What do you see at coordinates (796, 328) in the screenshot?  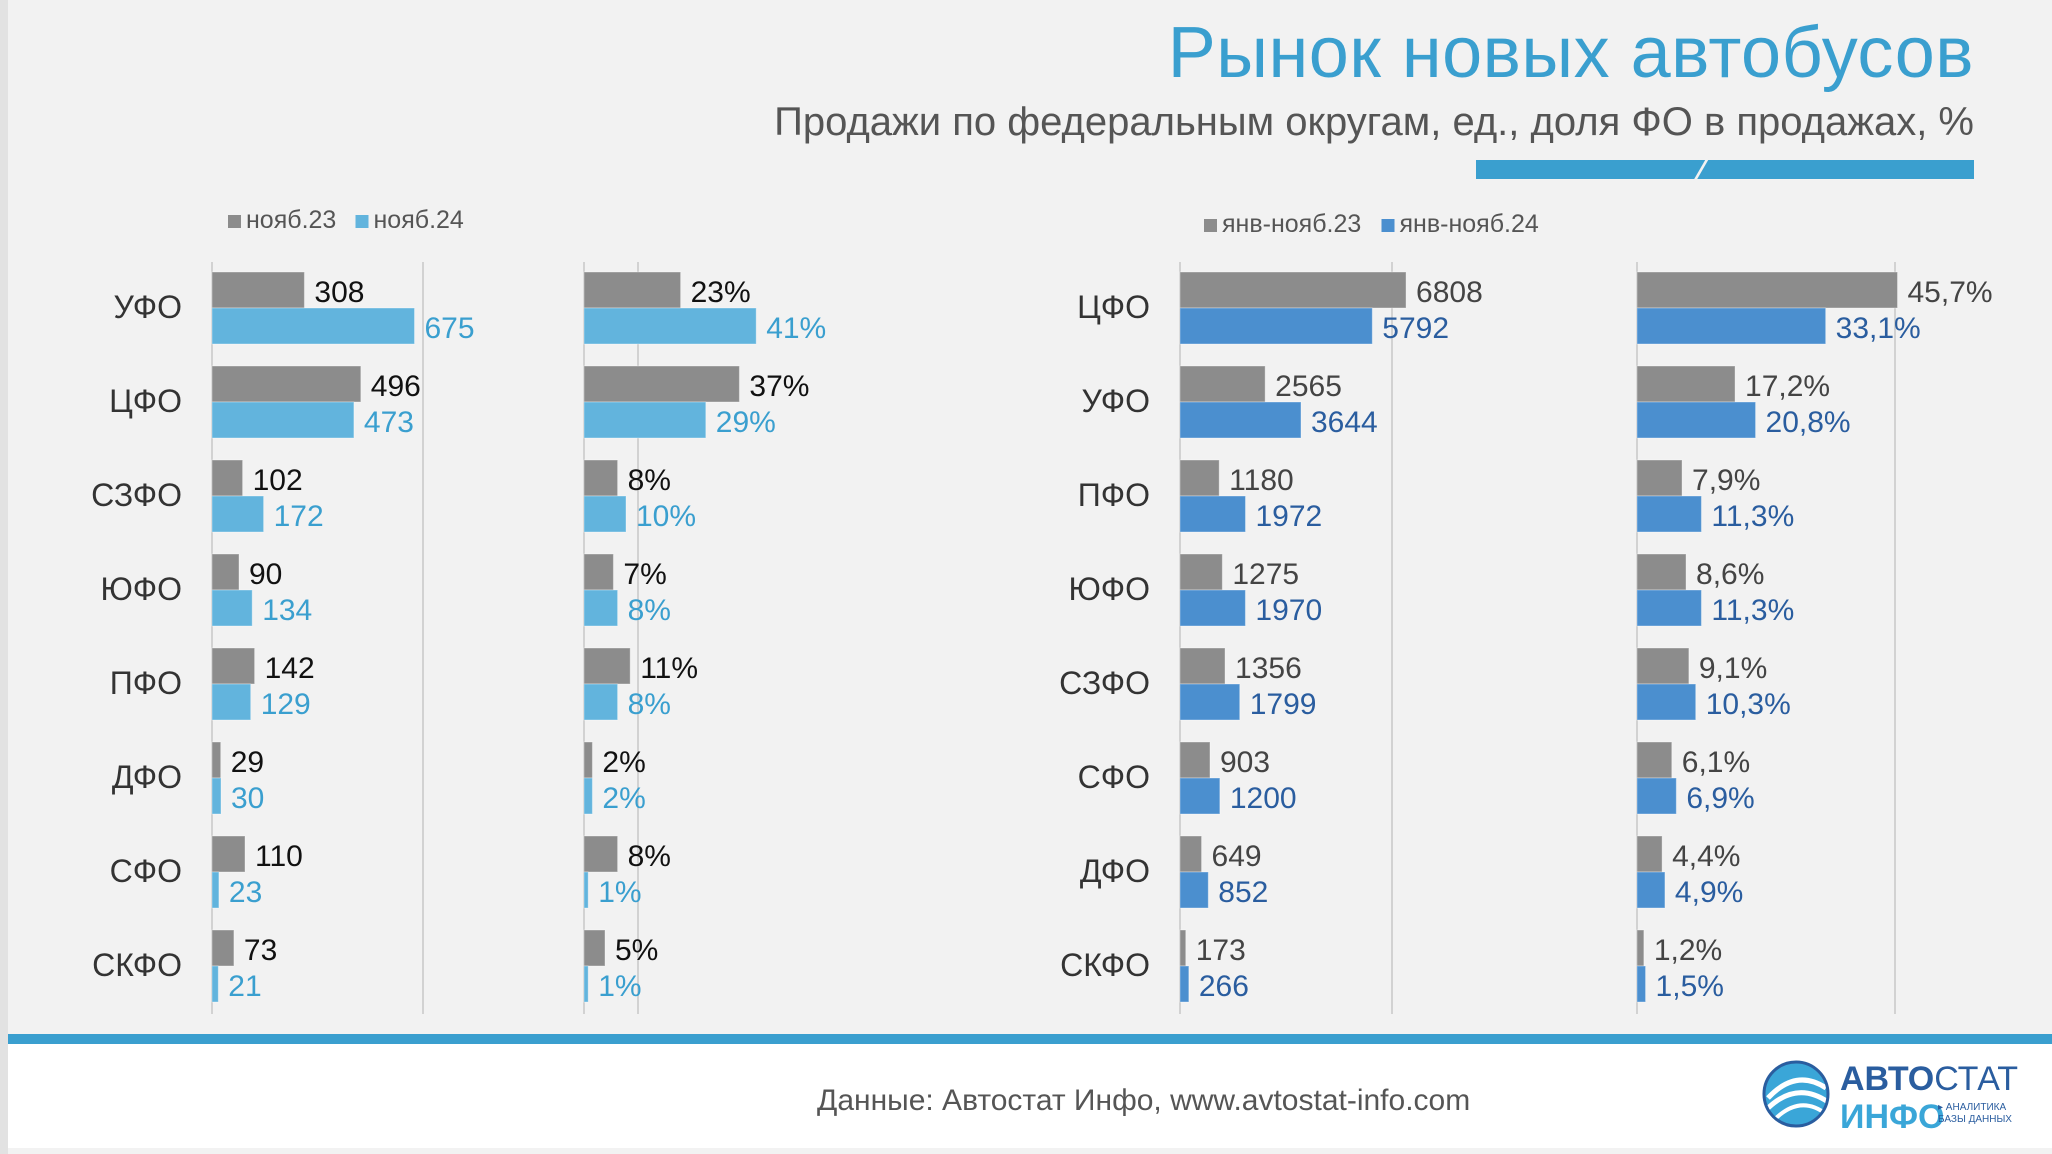 I see `data-label-1-1-0: 41%` at bounding box center [796, 328].